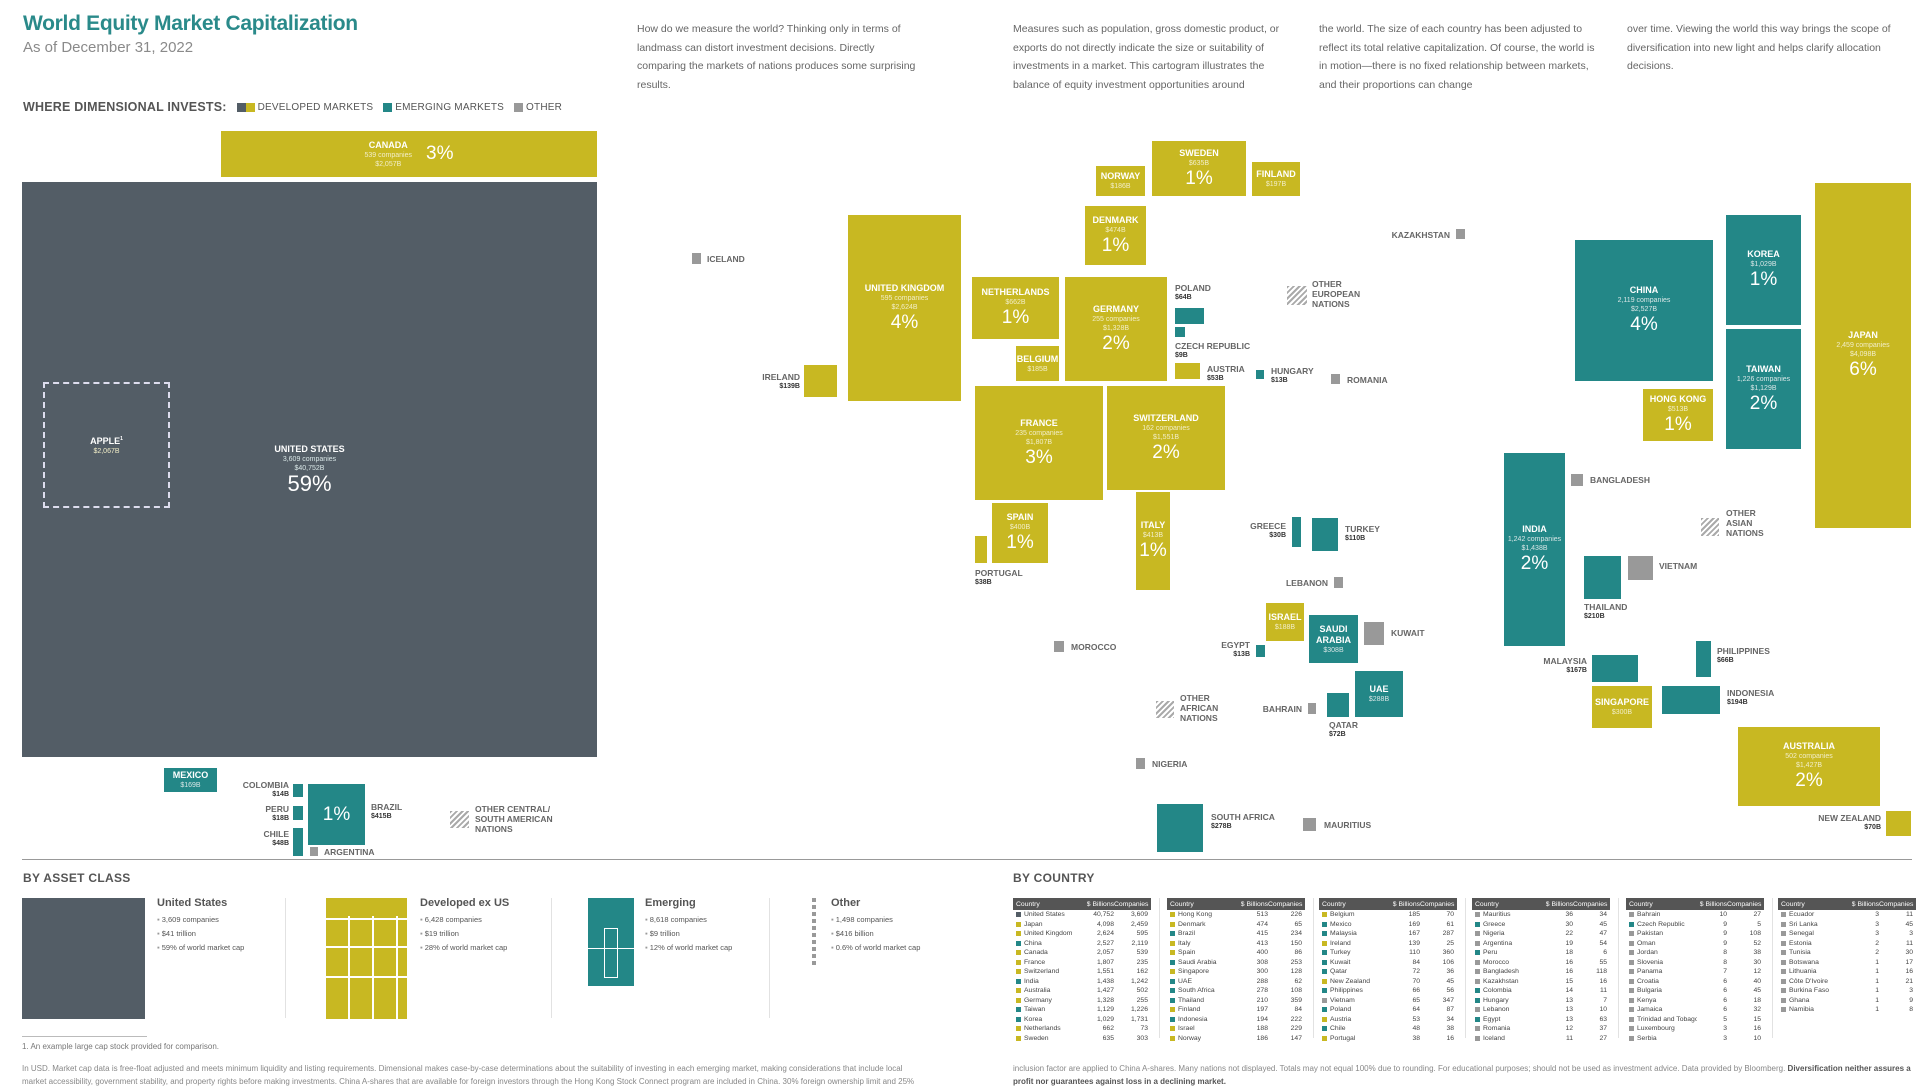 The image size is (1923, 1090). What do you see at coordinates (1497, 915) in the screenshot?
I see `country-name: Mauritius` at bounding box center [1497, 915].